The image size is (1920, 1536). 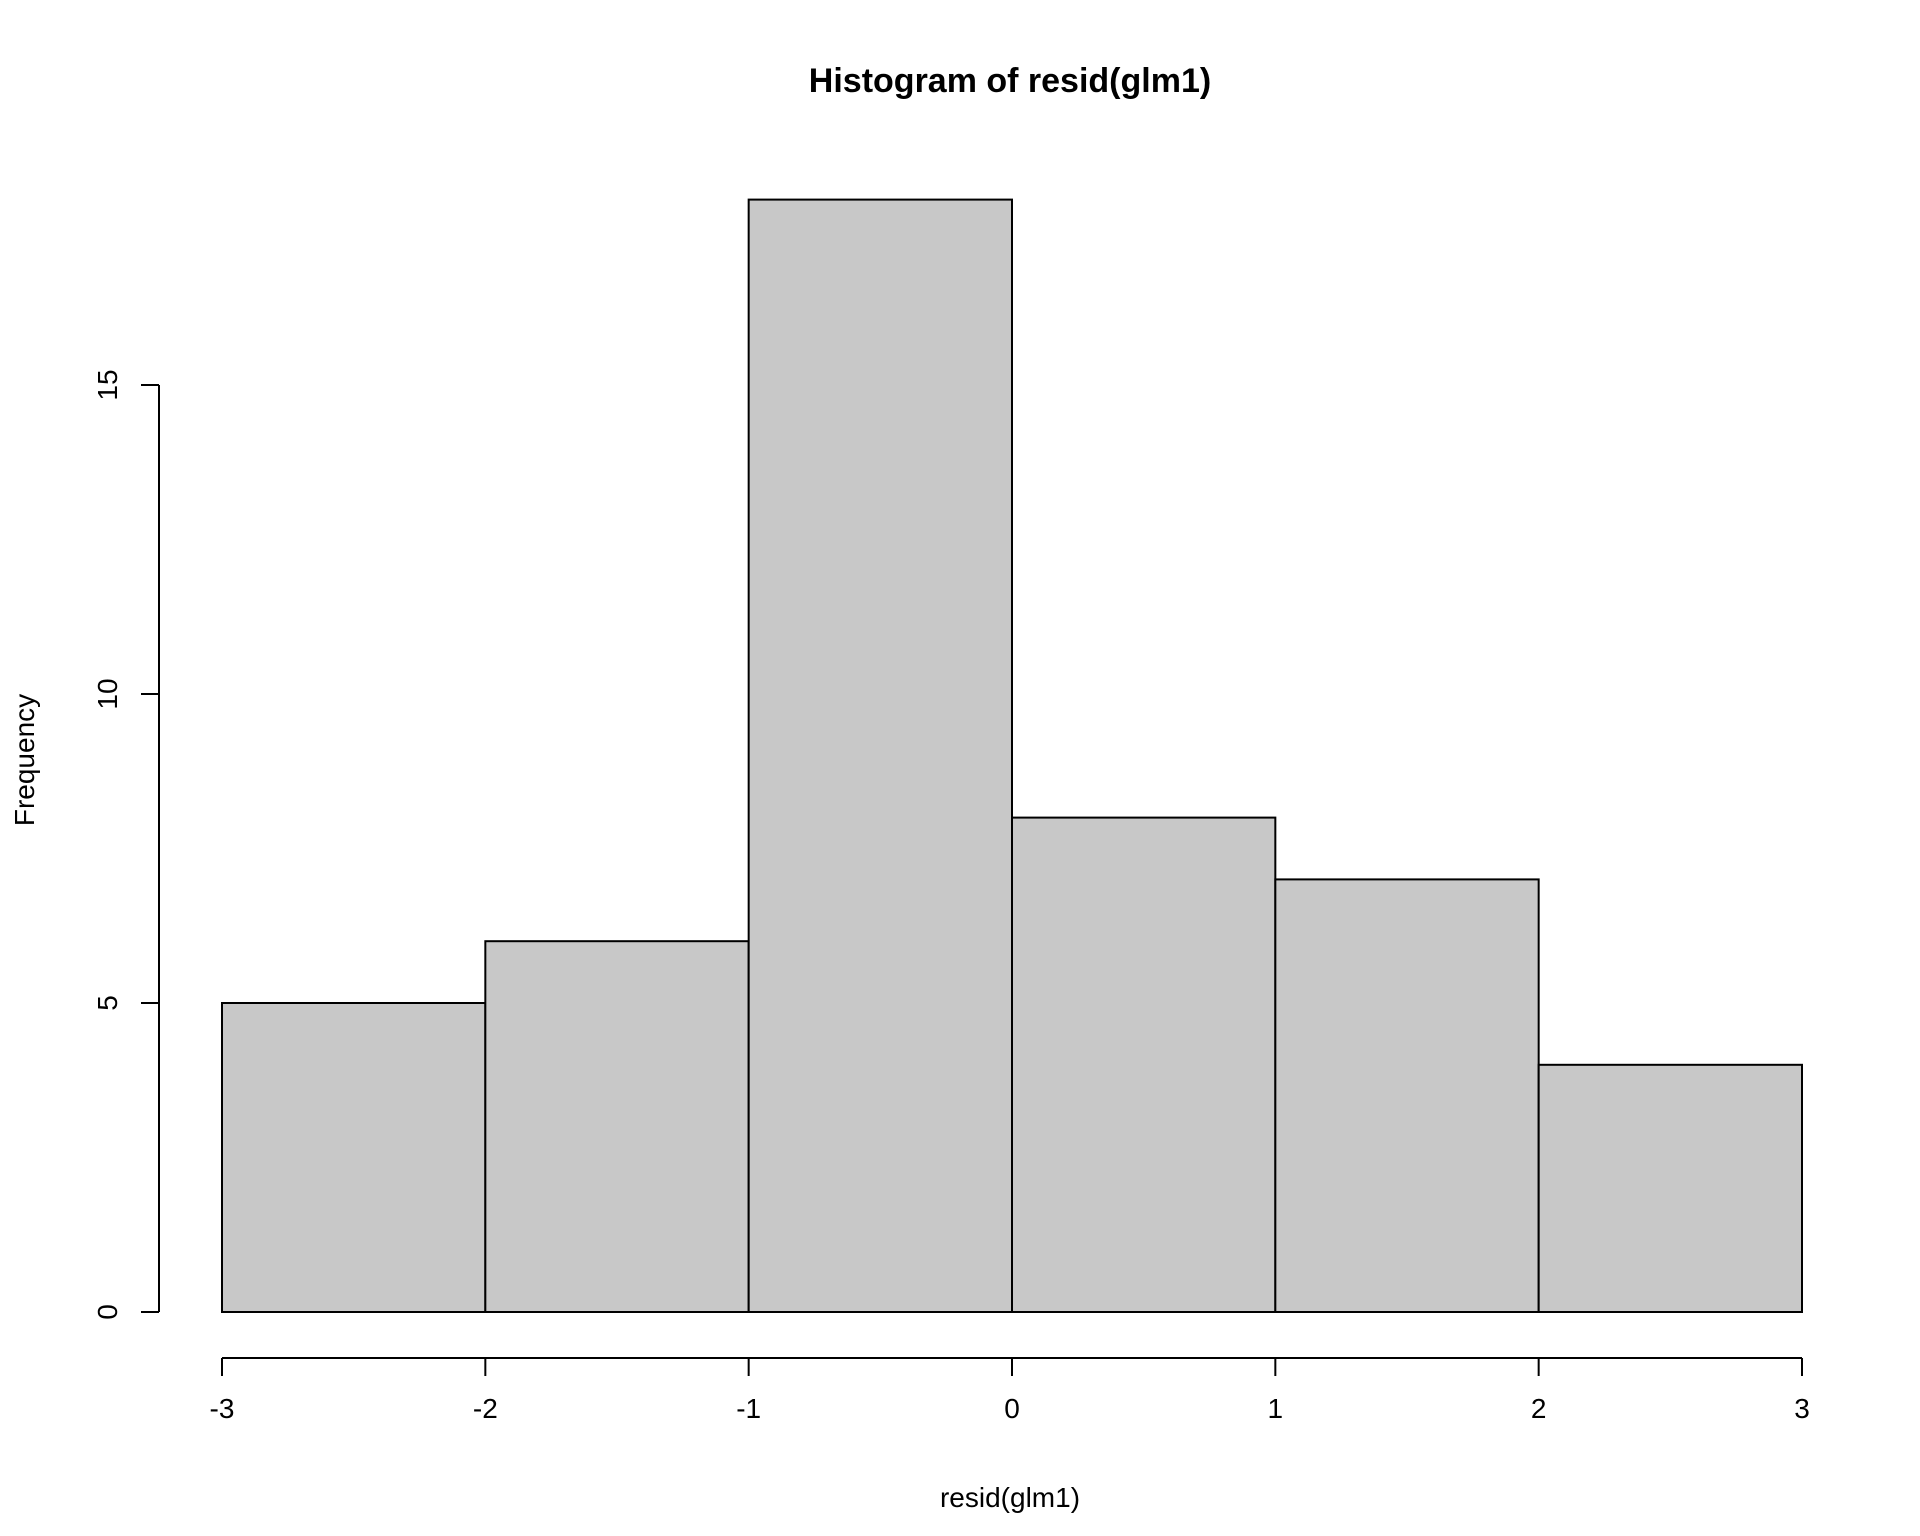 I want to click on x-tick-label: 0, so click(x=1012, y=1408).